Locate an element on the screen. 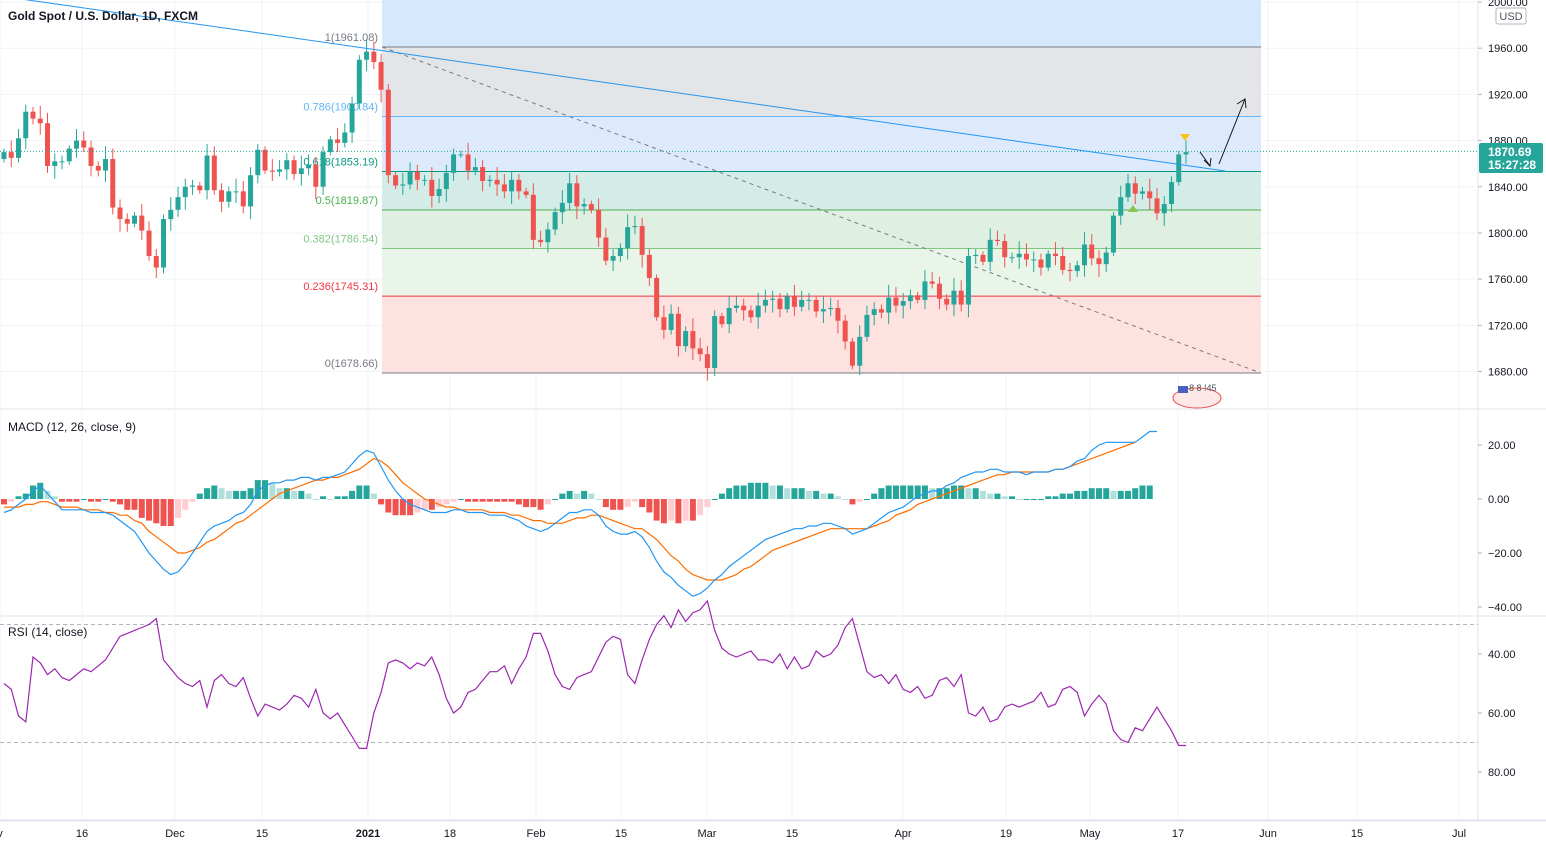 The height and width of the screenshot is (848, 1546). macd-tick-label: −40.00 is located at coordinates (1505, 608).